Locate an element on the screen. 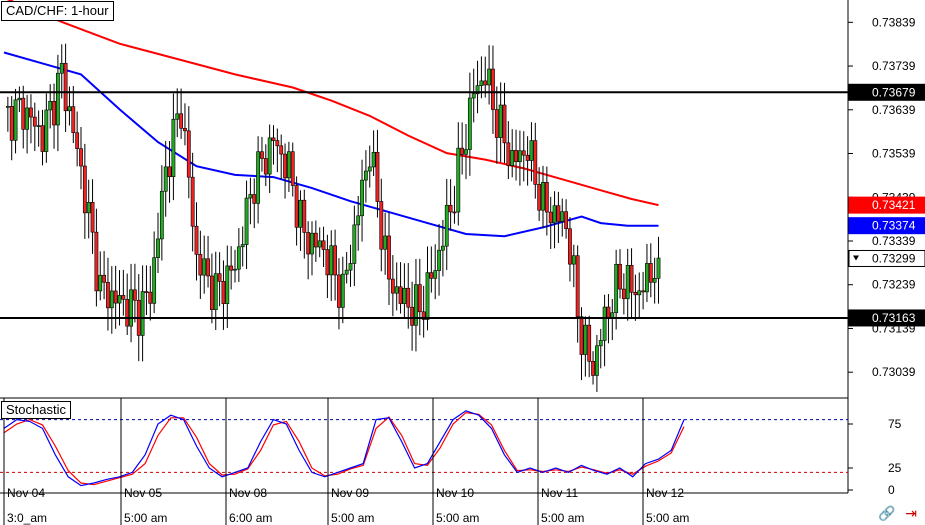 The image size is (925, 525). price-tick-label: 0.73039 is located at coordinates (894, 372).